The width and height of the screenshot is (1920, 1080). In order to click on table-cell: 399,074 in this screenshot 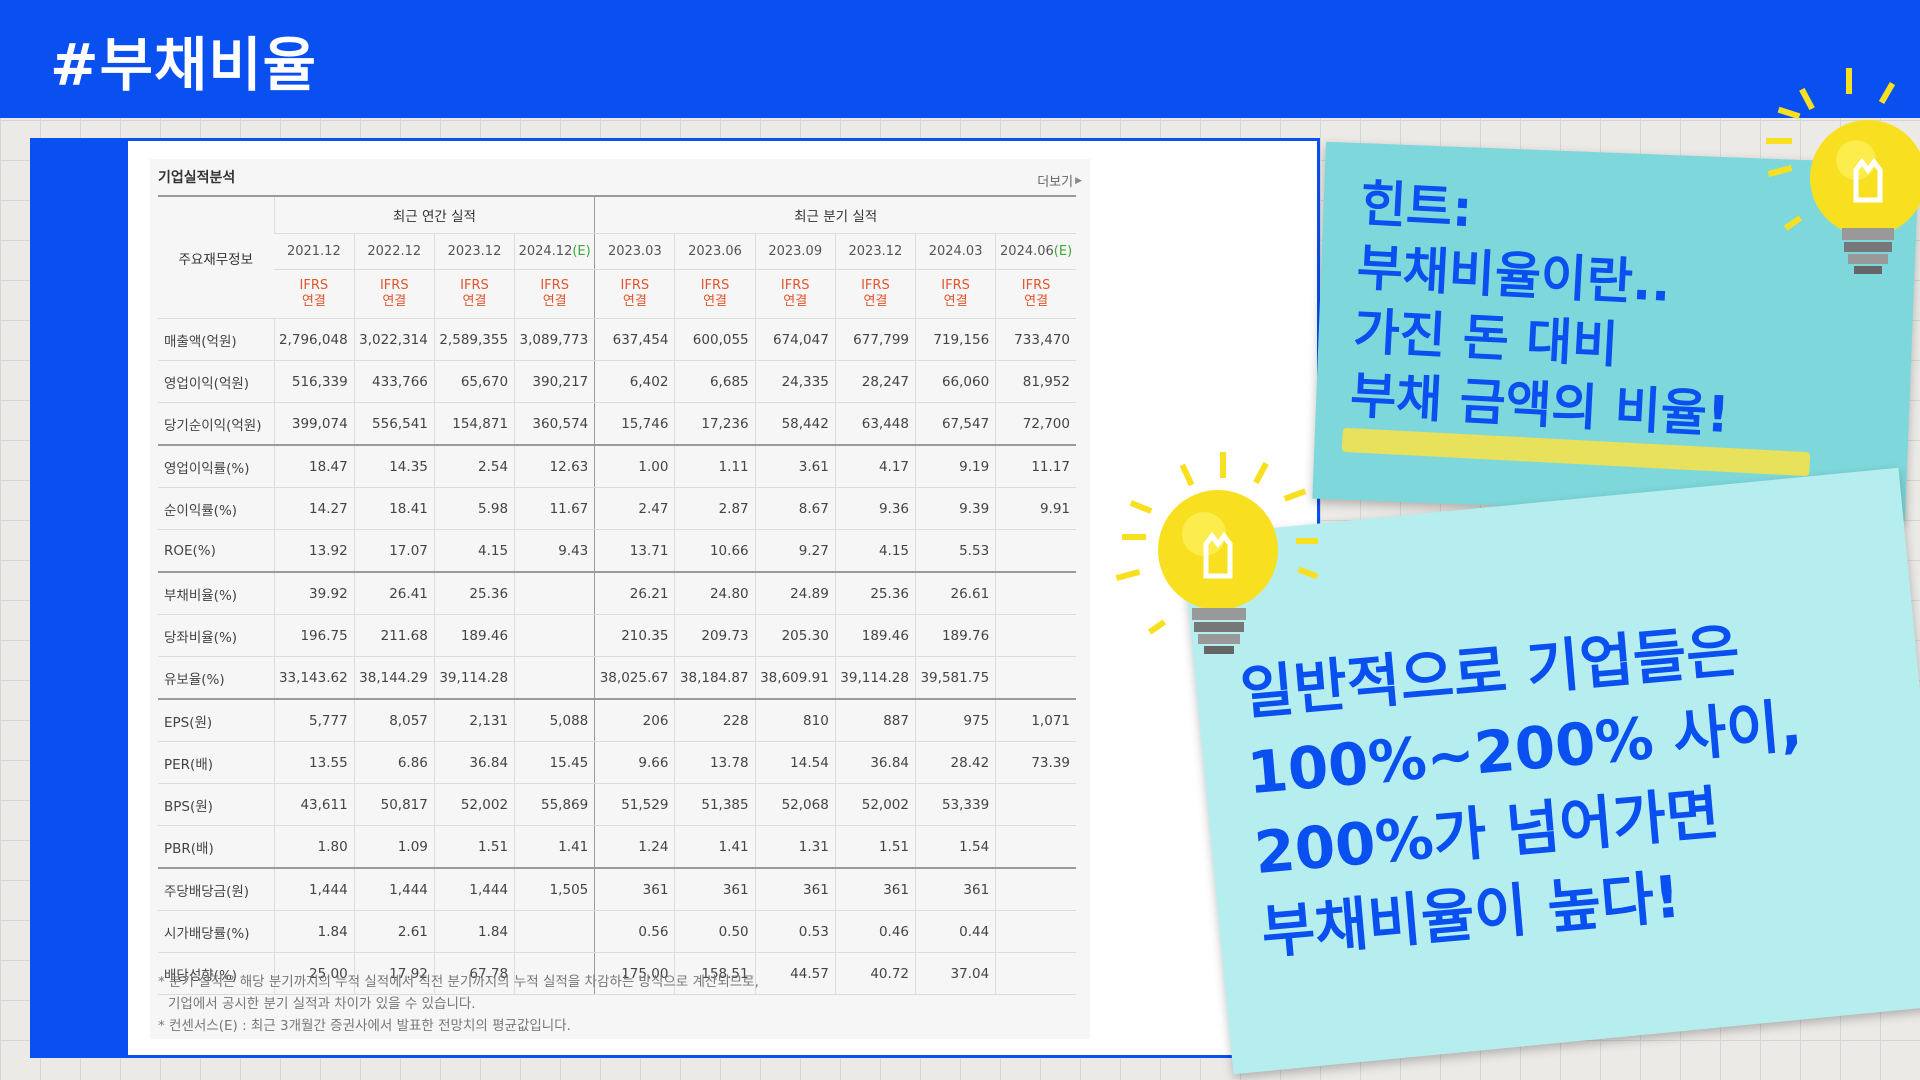, I will do `click(314, 424)`.